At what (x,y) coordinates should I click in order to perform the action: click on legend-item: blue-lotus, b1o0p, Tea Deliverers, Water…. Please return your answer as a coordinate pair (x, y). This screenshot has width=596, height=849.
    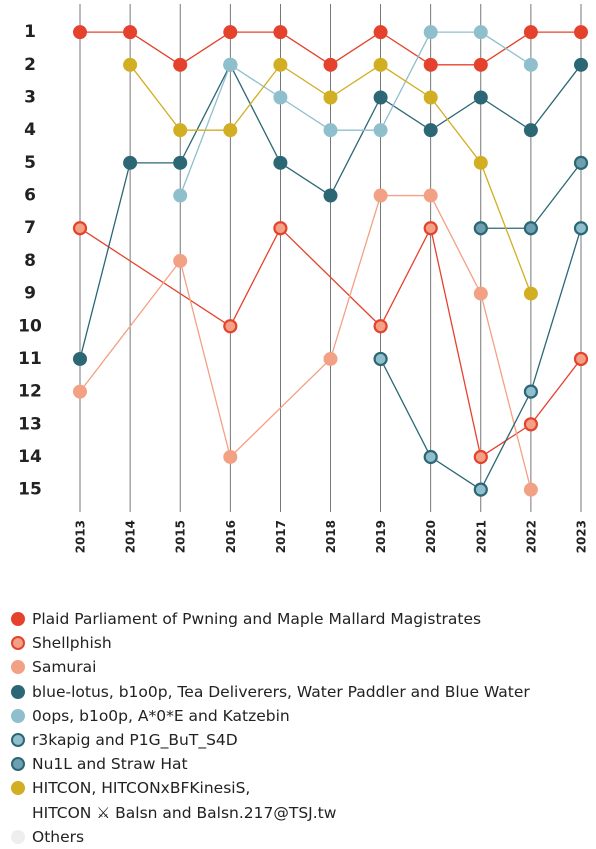
    Looking at the image, I should click on (298, 692).